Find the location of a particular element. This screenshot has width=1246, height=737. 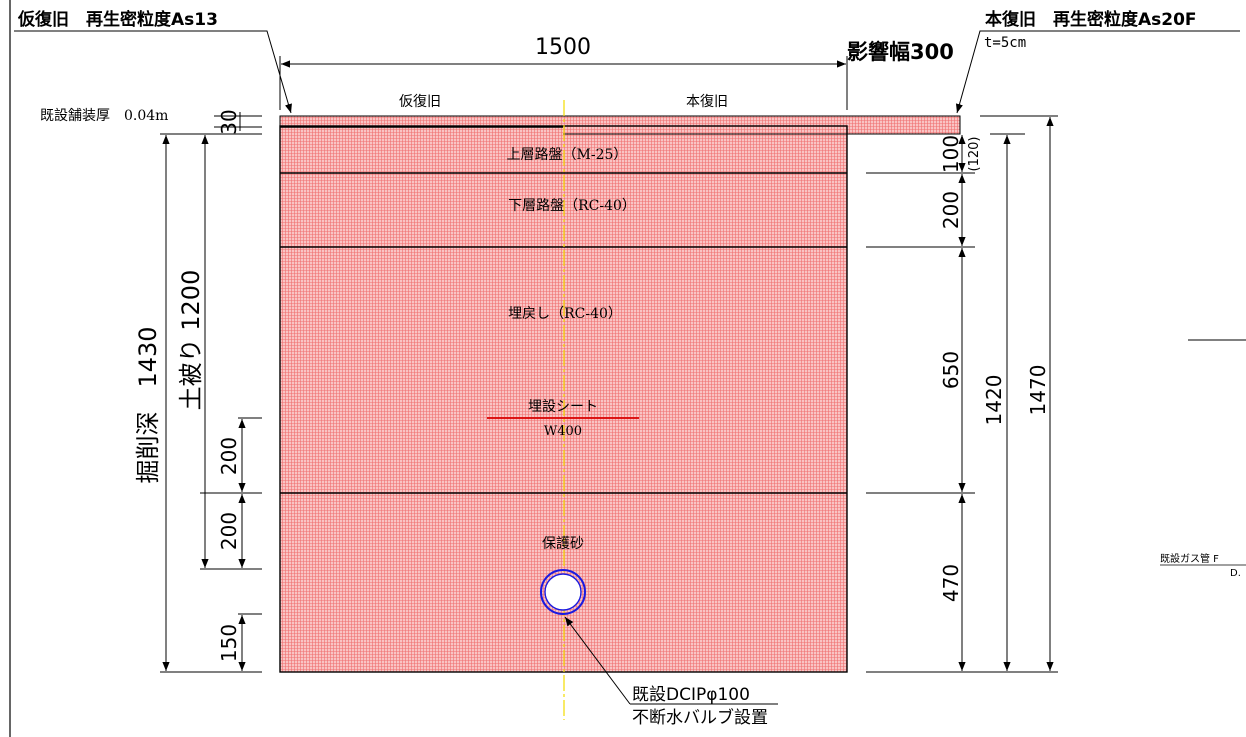

label-main-surface: 本復旧 is located at coordinates (707, 101).